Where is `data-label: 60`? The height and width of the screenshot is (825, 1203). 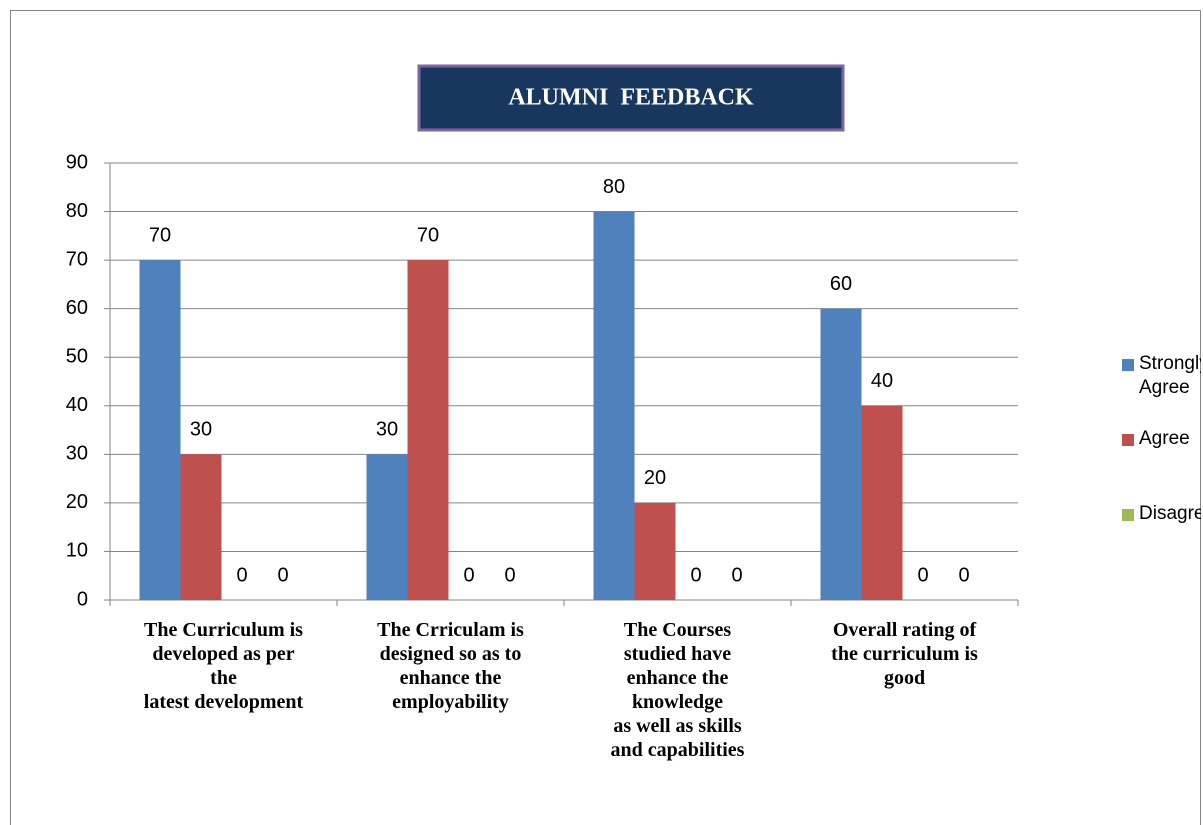
data-label: 60 is located at coordinates (841, 284).